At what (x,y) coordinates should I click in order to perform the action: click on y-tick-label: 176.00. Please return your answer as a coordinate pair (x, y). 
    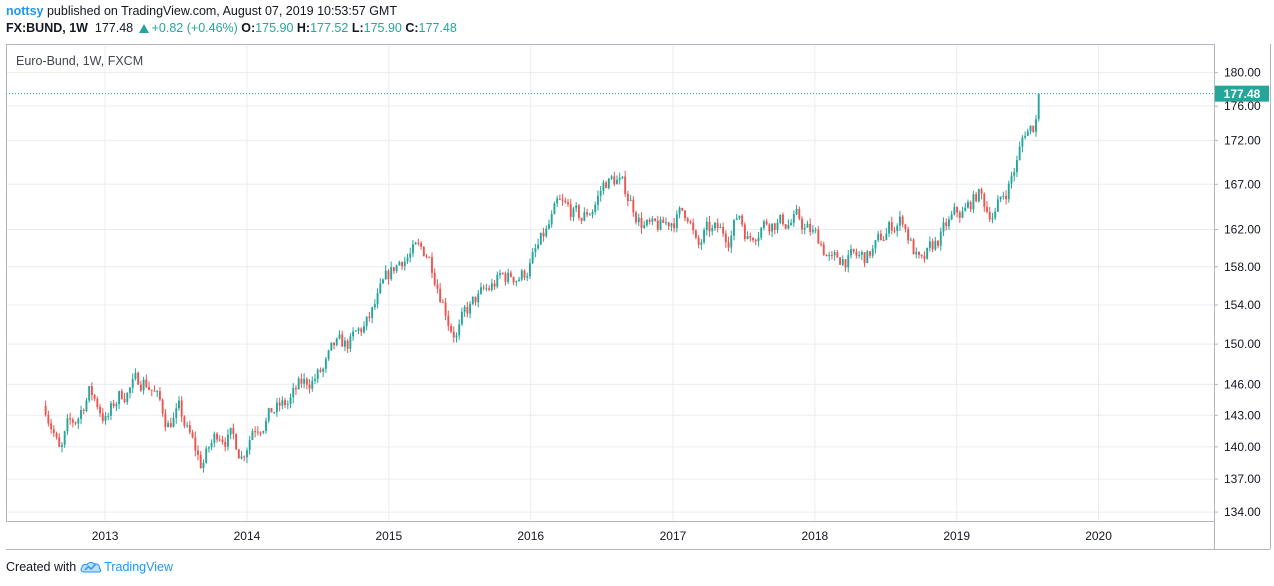
    Looking at the image, I should click on (1242, 106).